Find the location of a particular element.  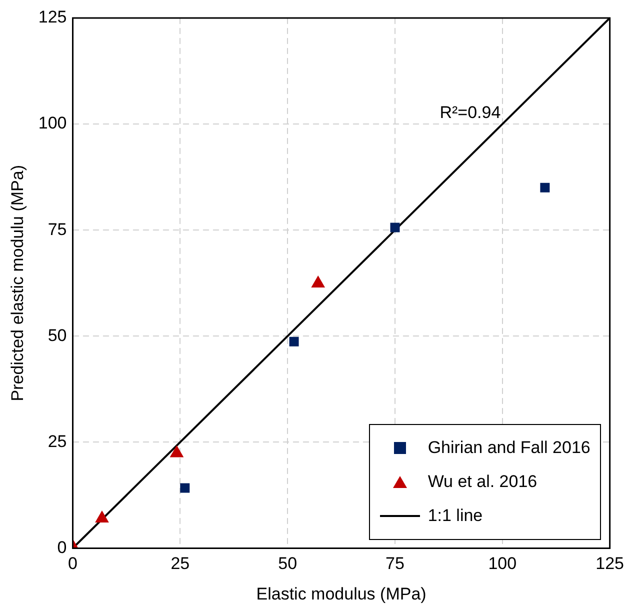

y-tick-label: 50 is located at coordinates (57, 335).